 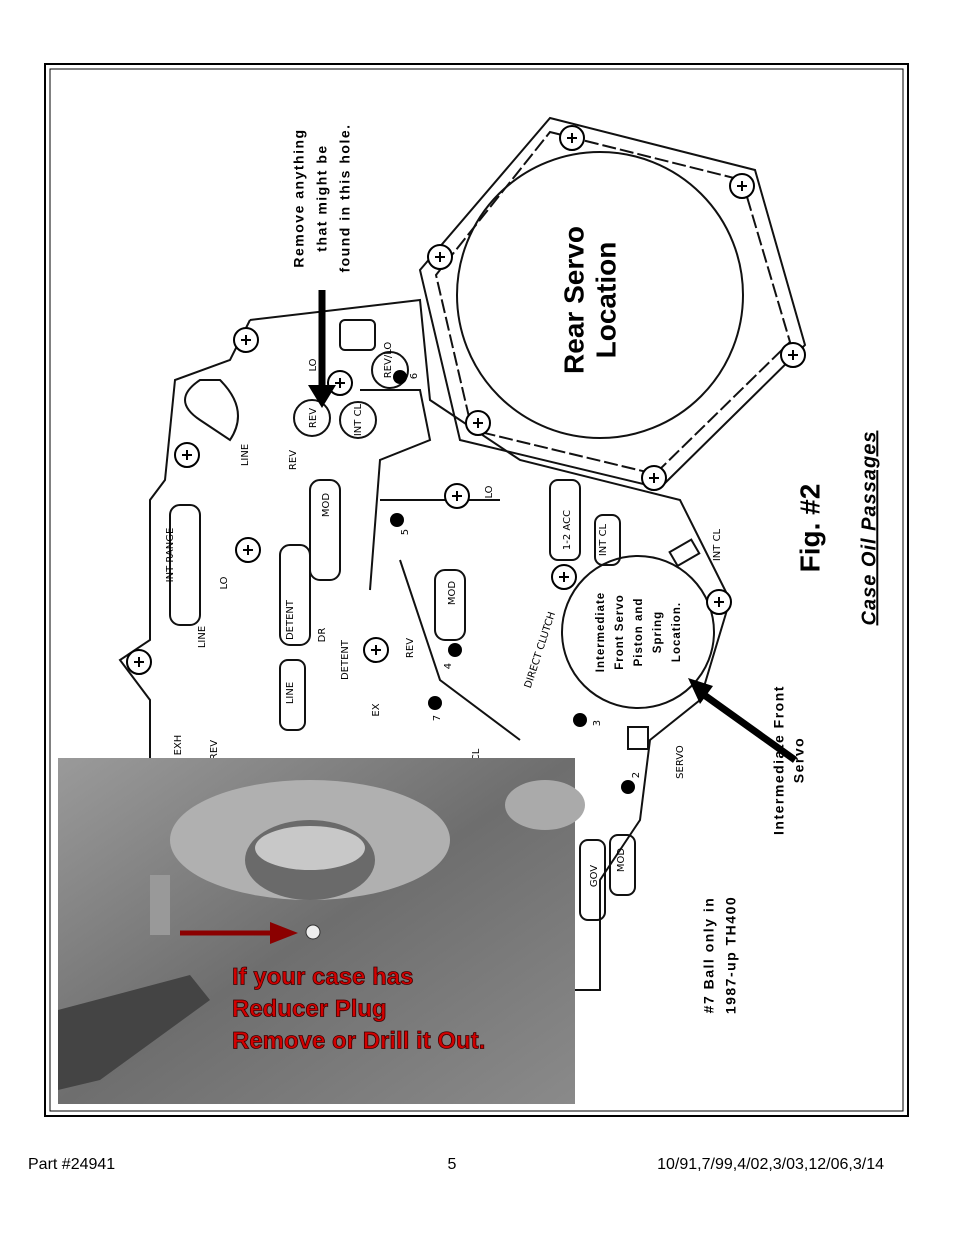 What do you see at coordinates (869, 528) in the screenshot?
I see `caption: Case Oil Passages` at bounding box center [869, 528].